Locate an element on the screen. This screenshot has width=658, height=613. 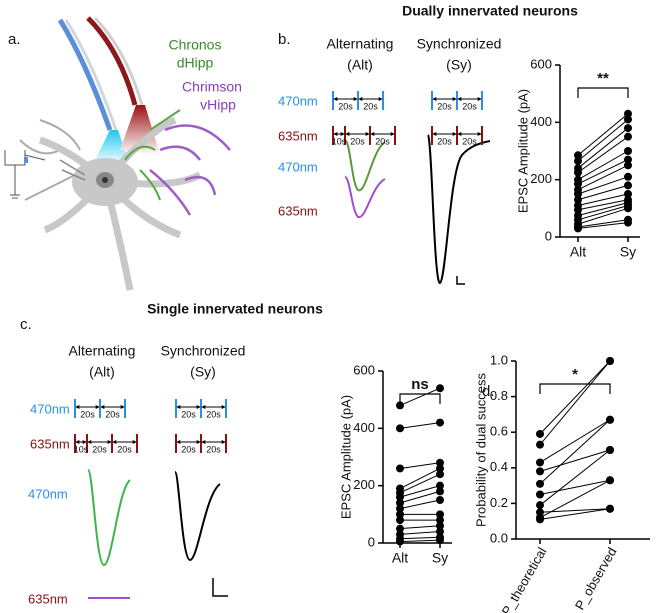
significance: * is located at coordinates (575, 374).